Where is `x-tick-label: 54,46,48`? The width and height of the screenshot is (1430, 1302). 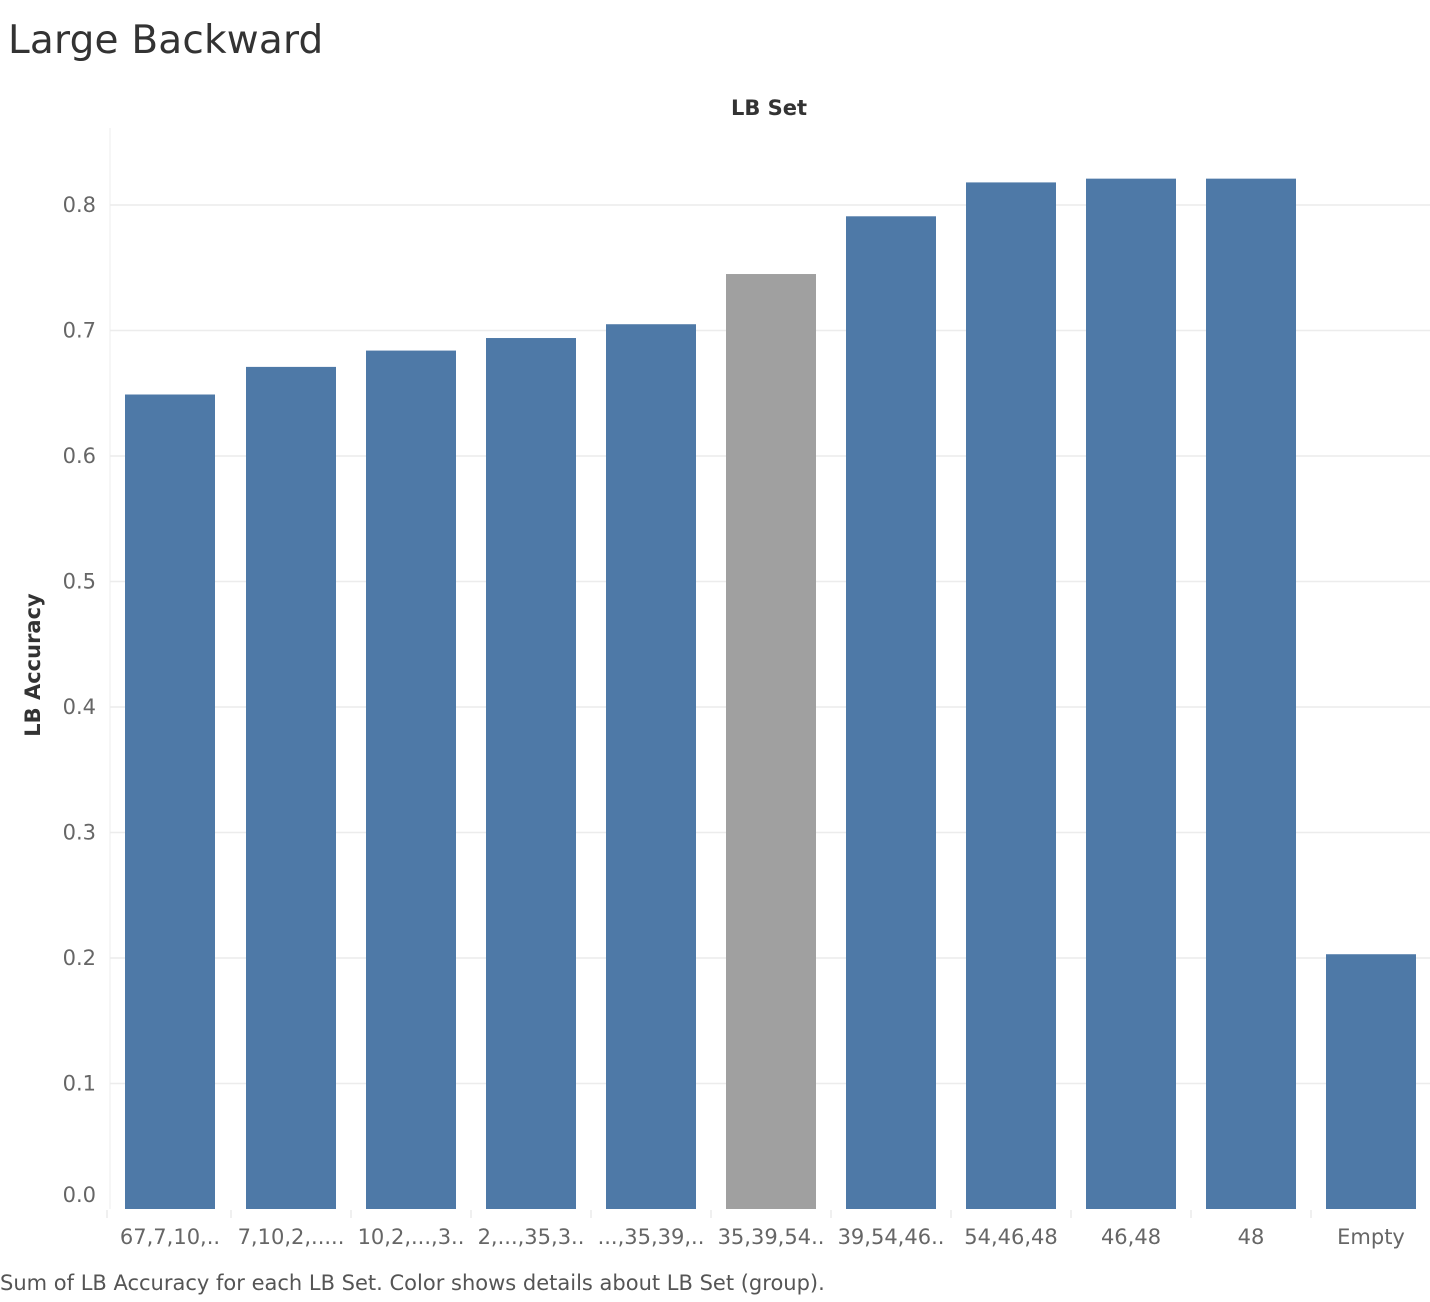 x-tick-label: 54,46,48 is located at coordinates (1011, 1237).